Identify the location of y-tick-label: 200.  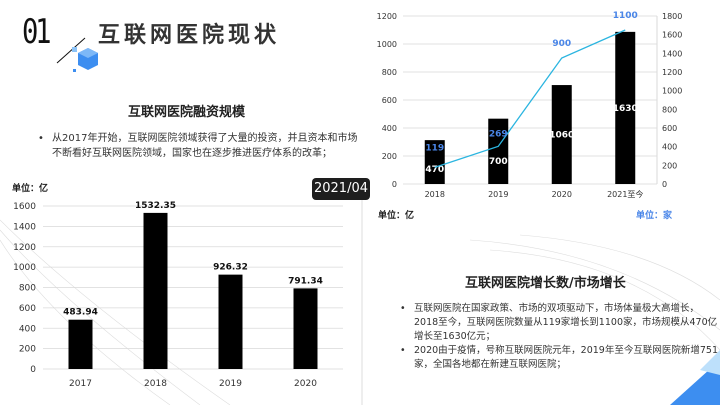
(27, 350).